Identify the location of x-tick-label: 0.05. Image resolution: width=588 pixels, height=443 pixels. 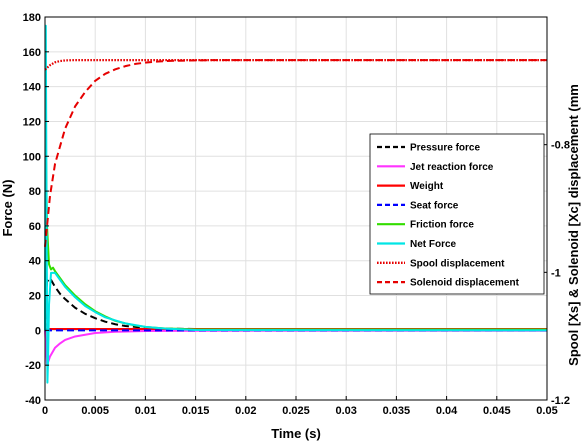
(546, 411).